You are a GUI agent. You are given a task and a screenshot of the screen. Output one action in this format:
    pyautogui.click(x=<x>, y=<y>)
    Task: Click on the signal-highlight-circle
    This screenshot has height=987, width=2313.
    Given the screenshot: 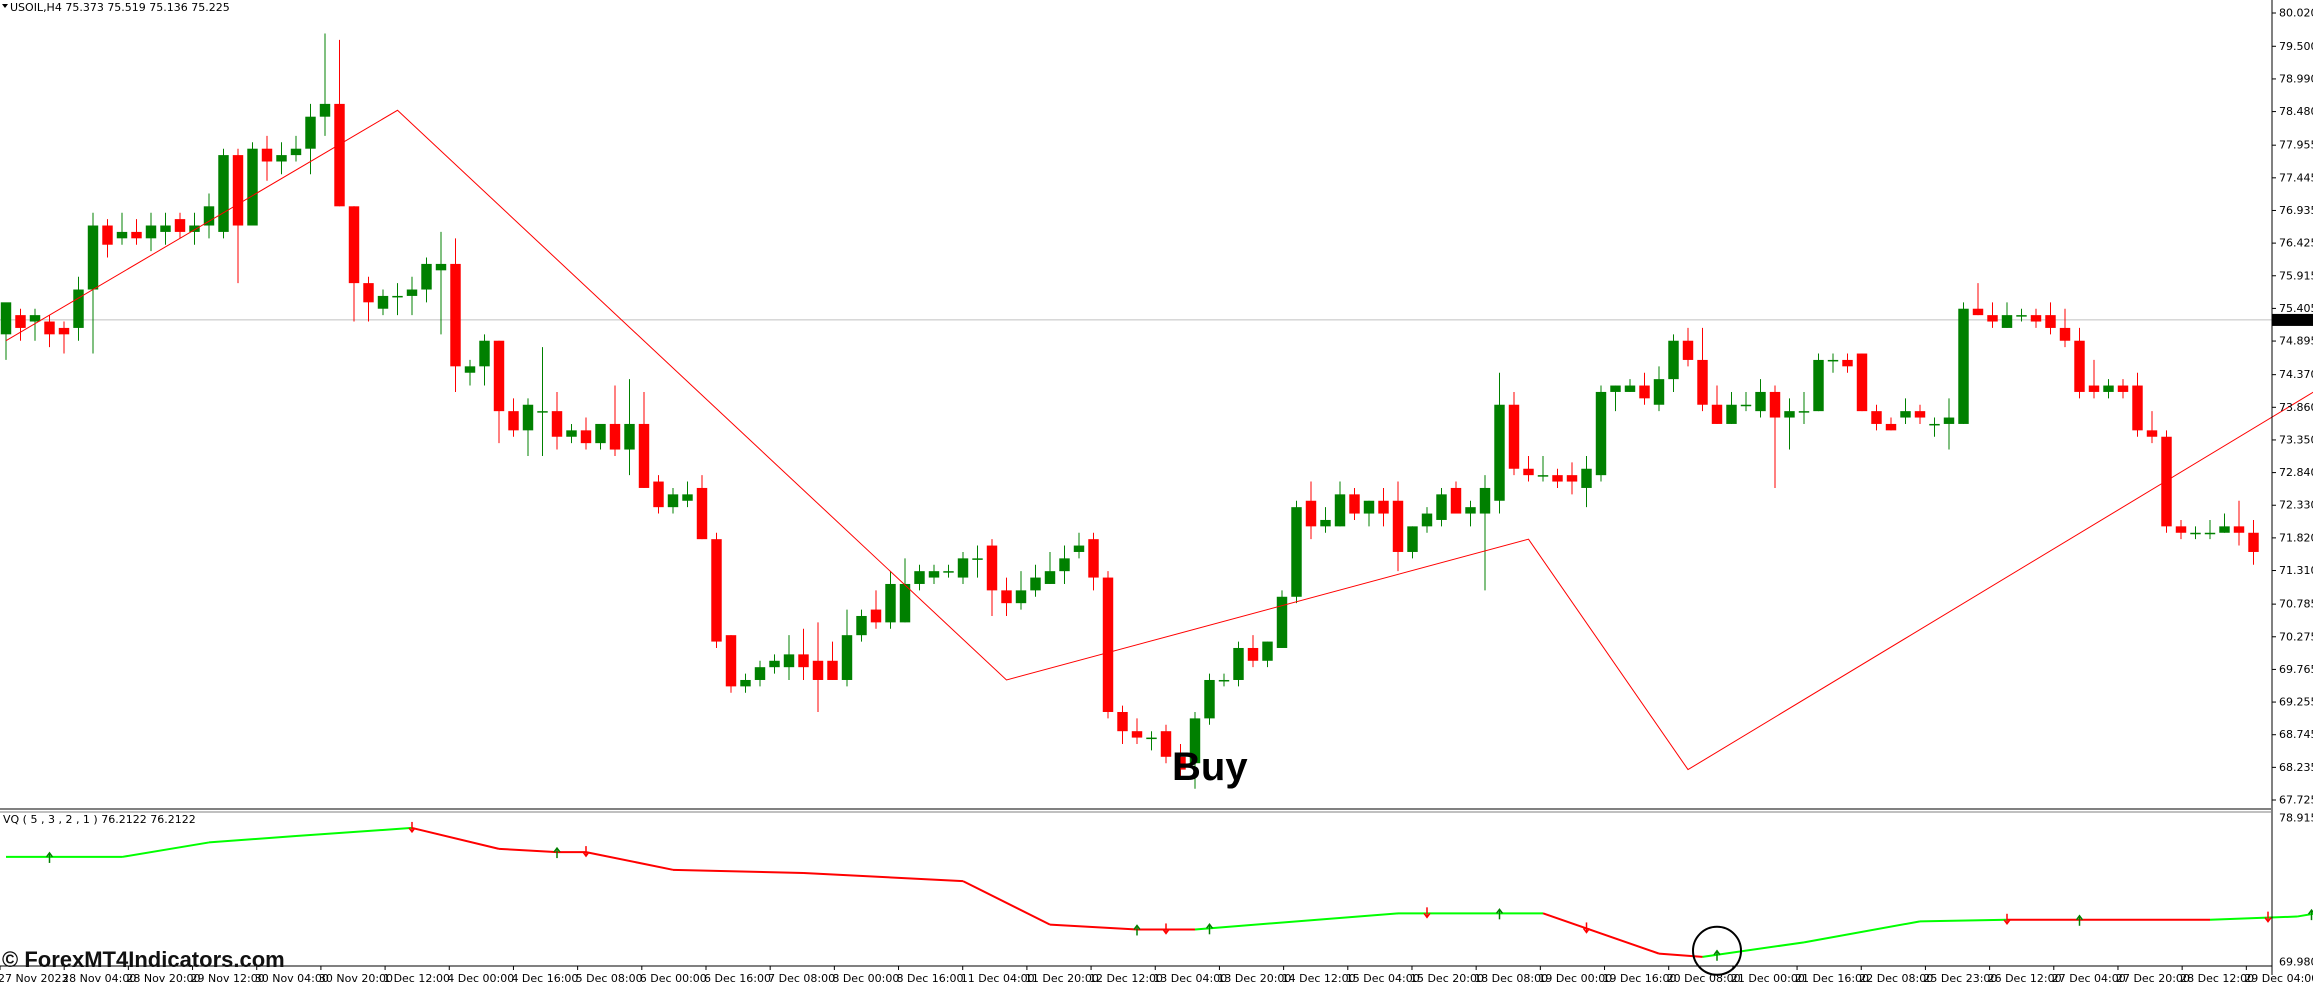 What is the action you would take?
    pyautogui.click(x=1717, y=950)
    